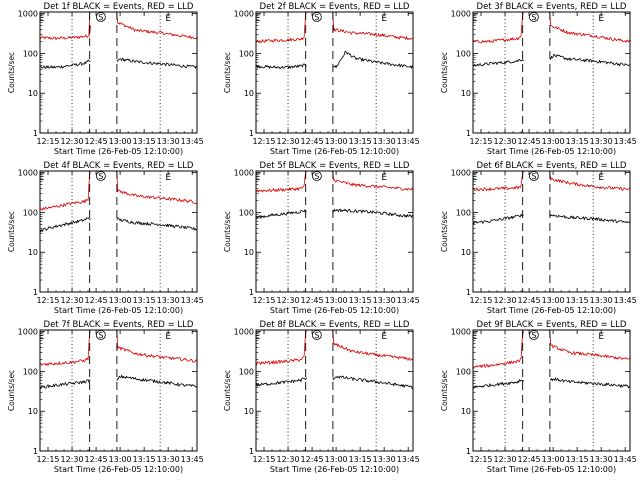  Describe the element at coordinates (552, 166) in the screenshot. I see `panel-title: Det 6f BLACK = Events, RED = LLD` at that location.